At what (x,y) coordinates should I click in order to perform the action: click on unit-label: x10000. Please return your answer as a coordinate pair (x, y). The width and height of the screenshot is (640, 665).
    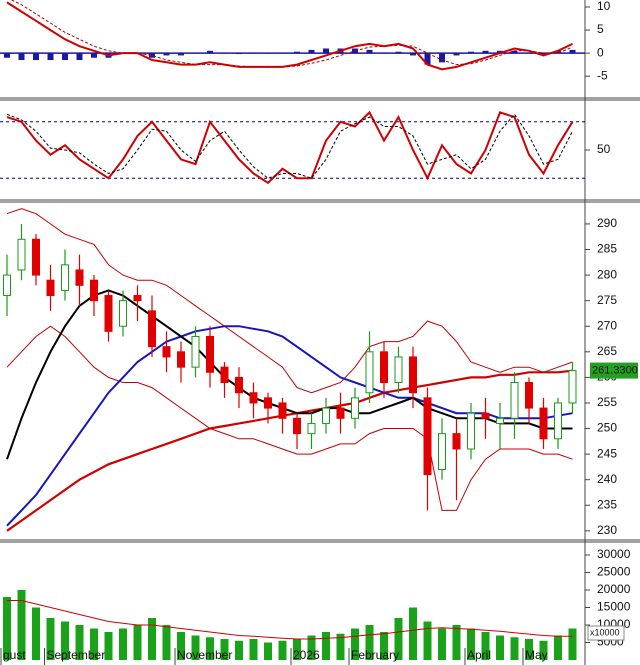
    Looking at the image, I should click on (605, 632).